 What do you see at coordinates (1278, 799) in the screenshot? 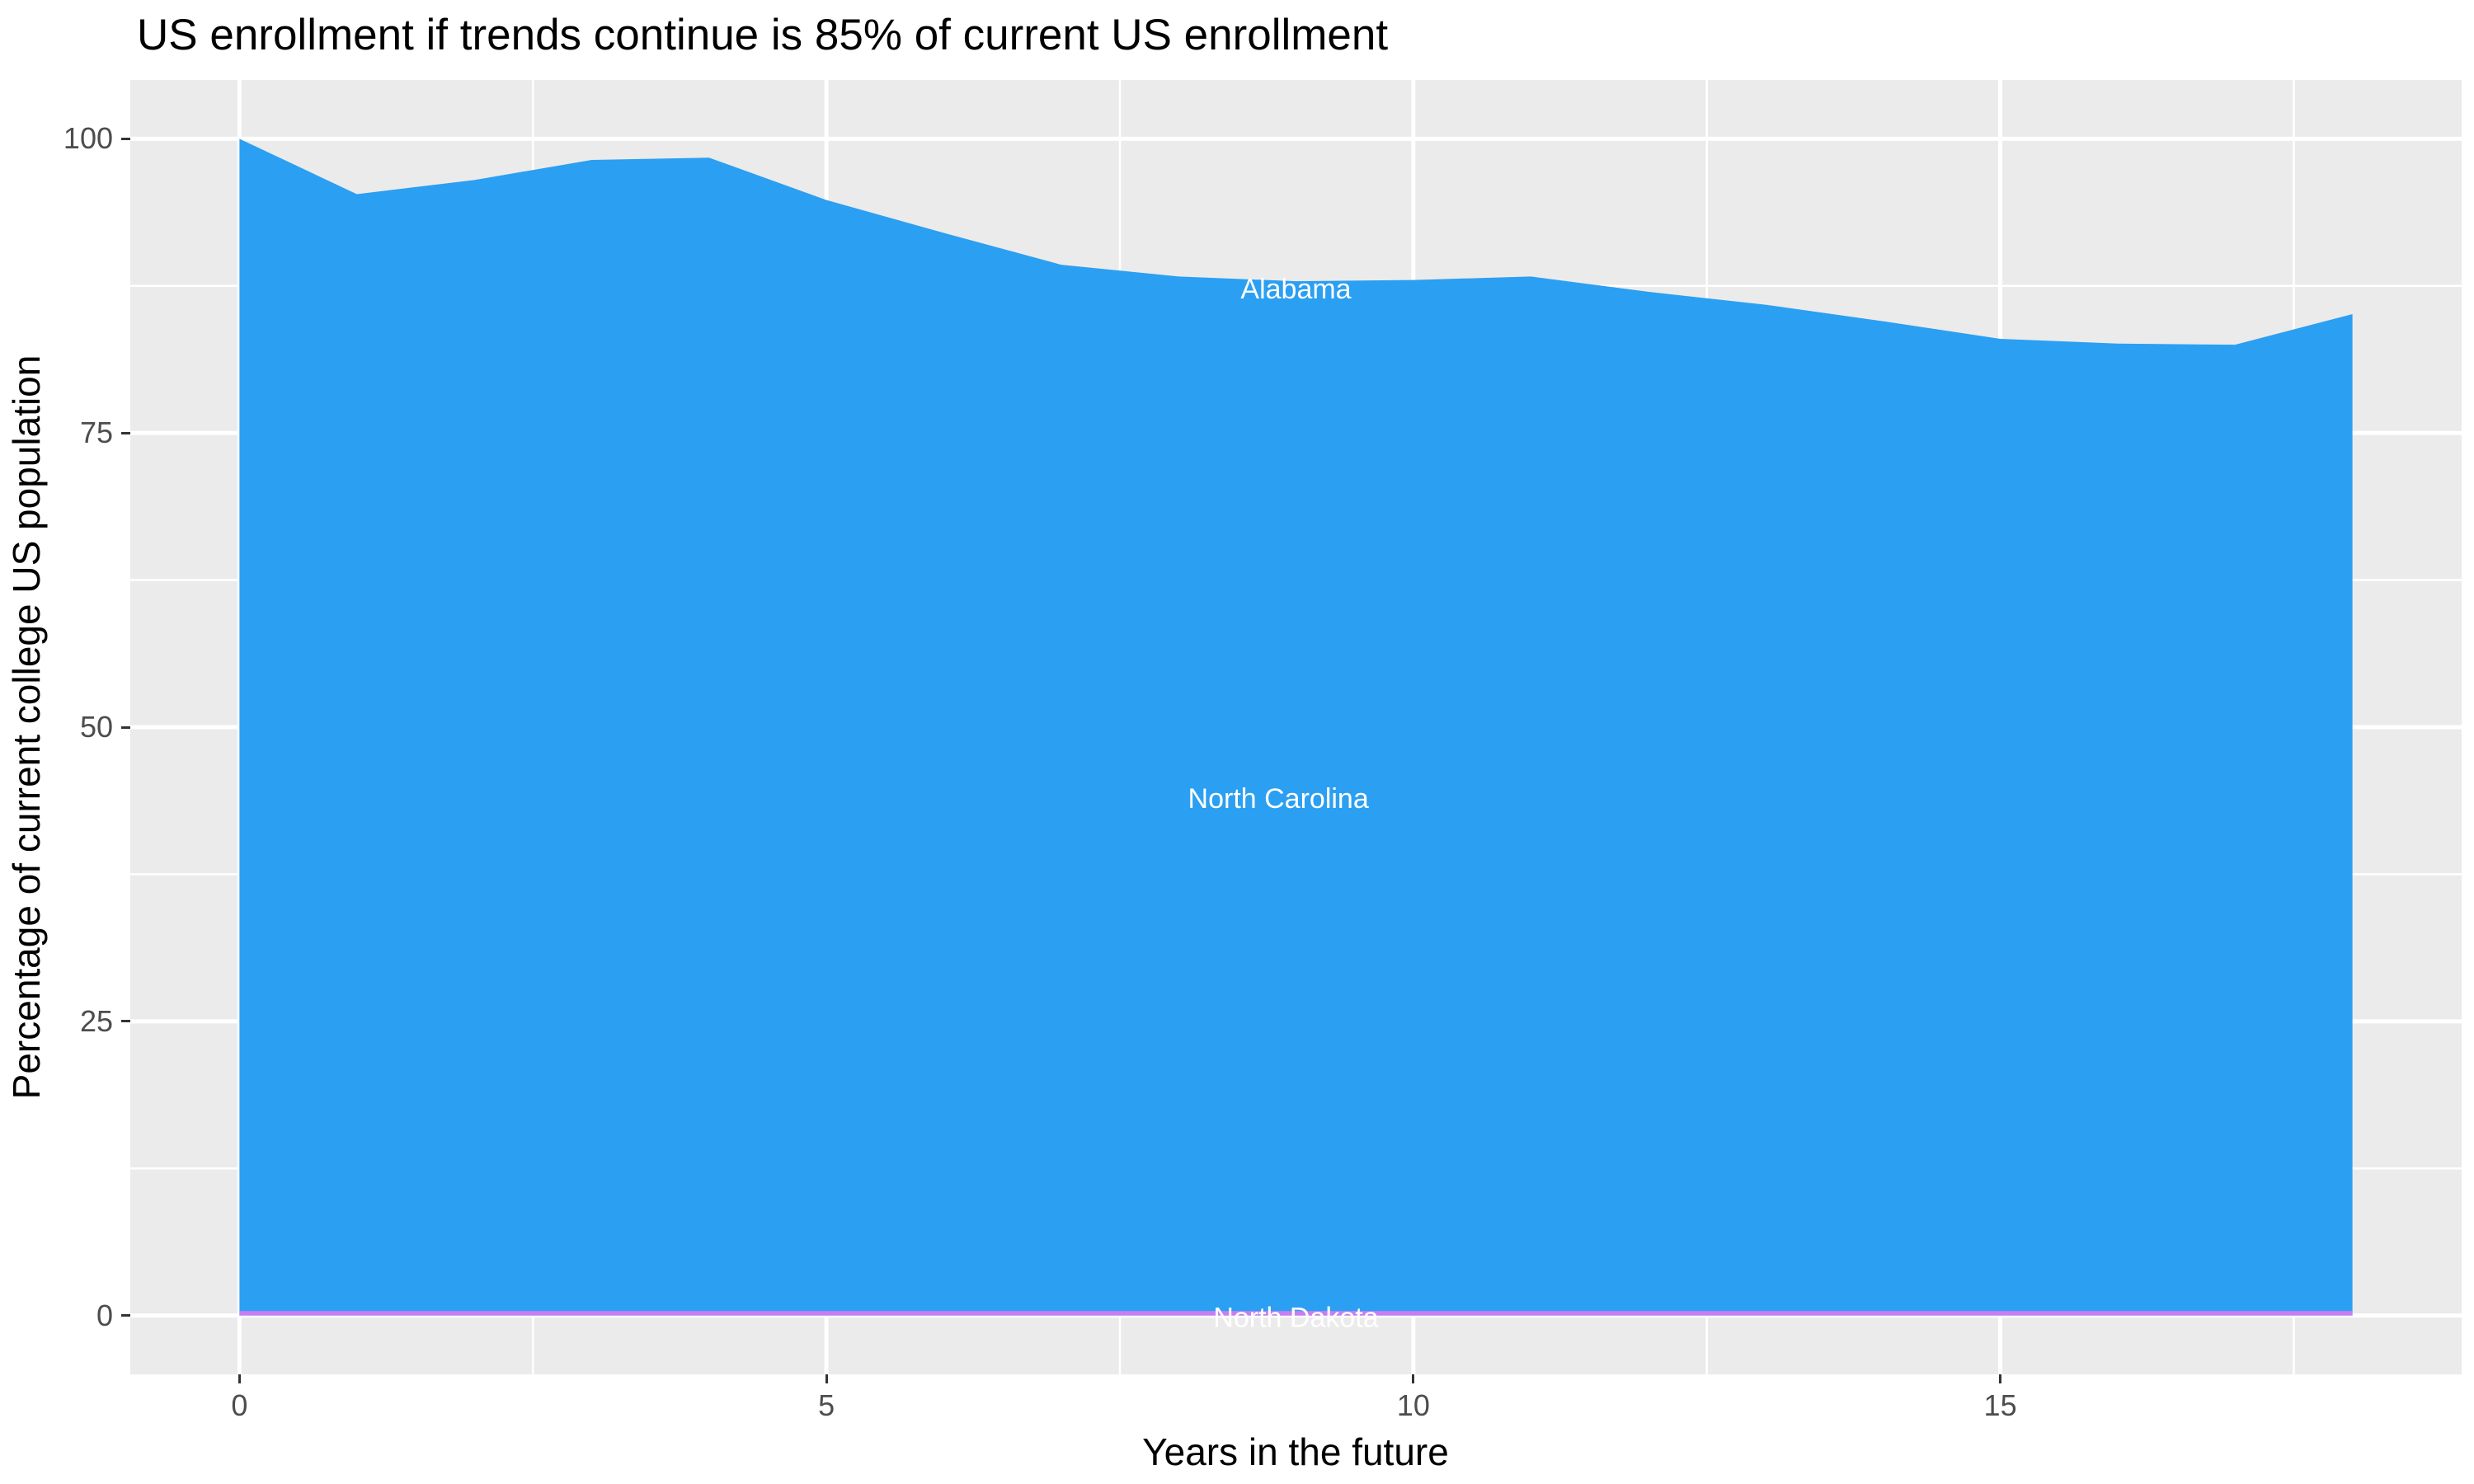
I see `state-label: North Carolina` at bounding box center [1278, 799].